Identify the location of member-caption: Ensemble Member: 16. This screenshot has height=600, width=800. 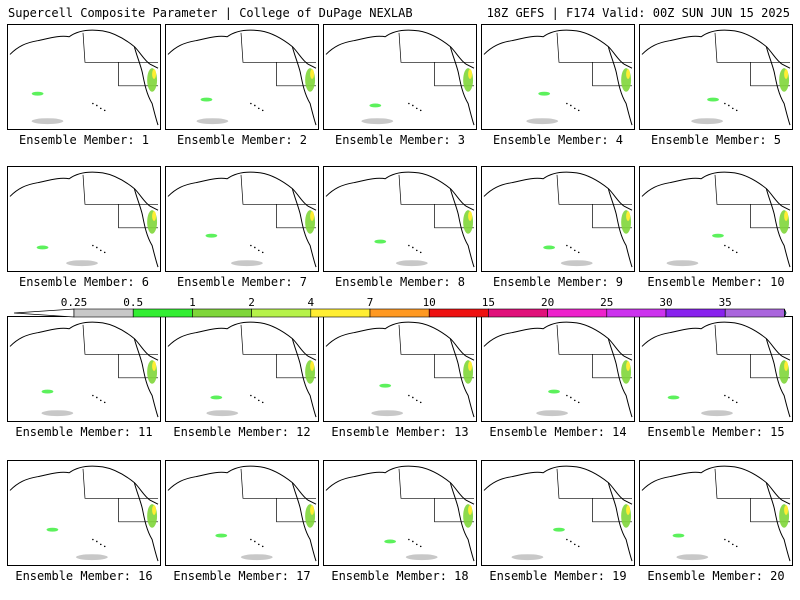
(84, 576).